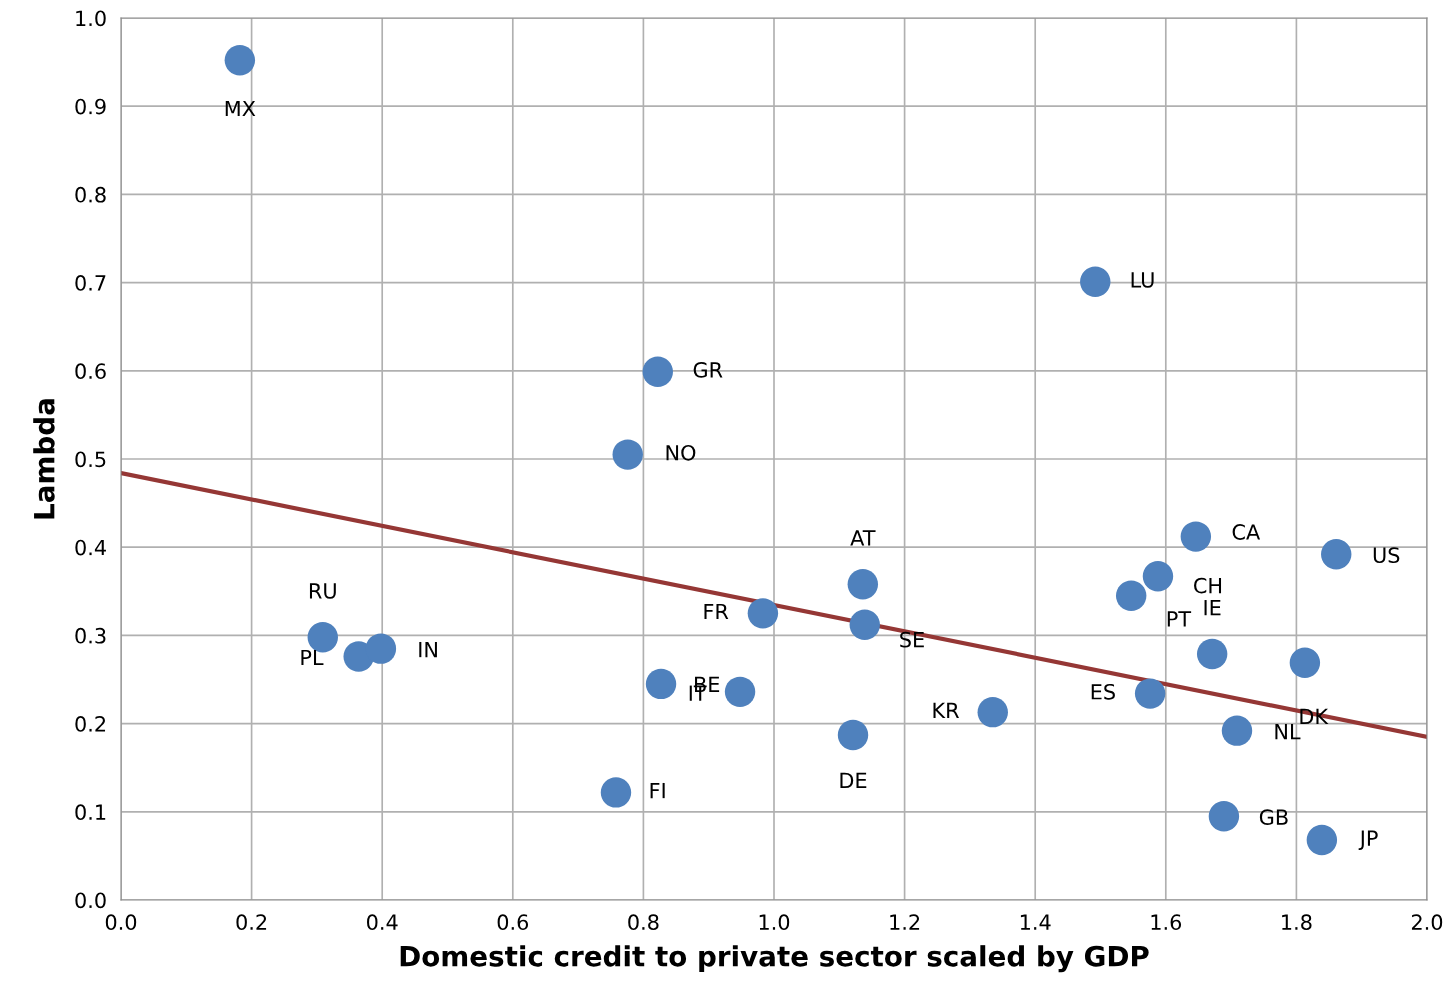  Describe the element at coordinates (1288, 731) in the screenshot. I see `annotation: NL` at that location.